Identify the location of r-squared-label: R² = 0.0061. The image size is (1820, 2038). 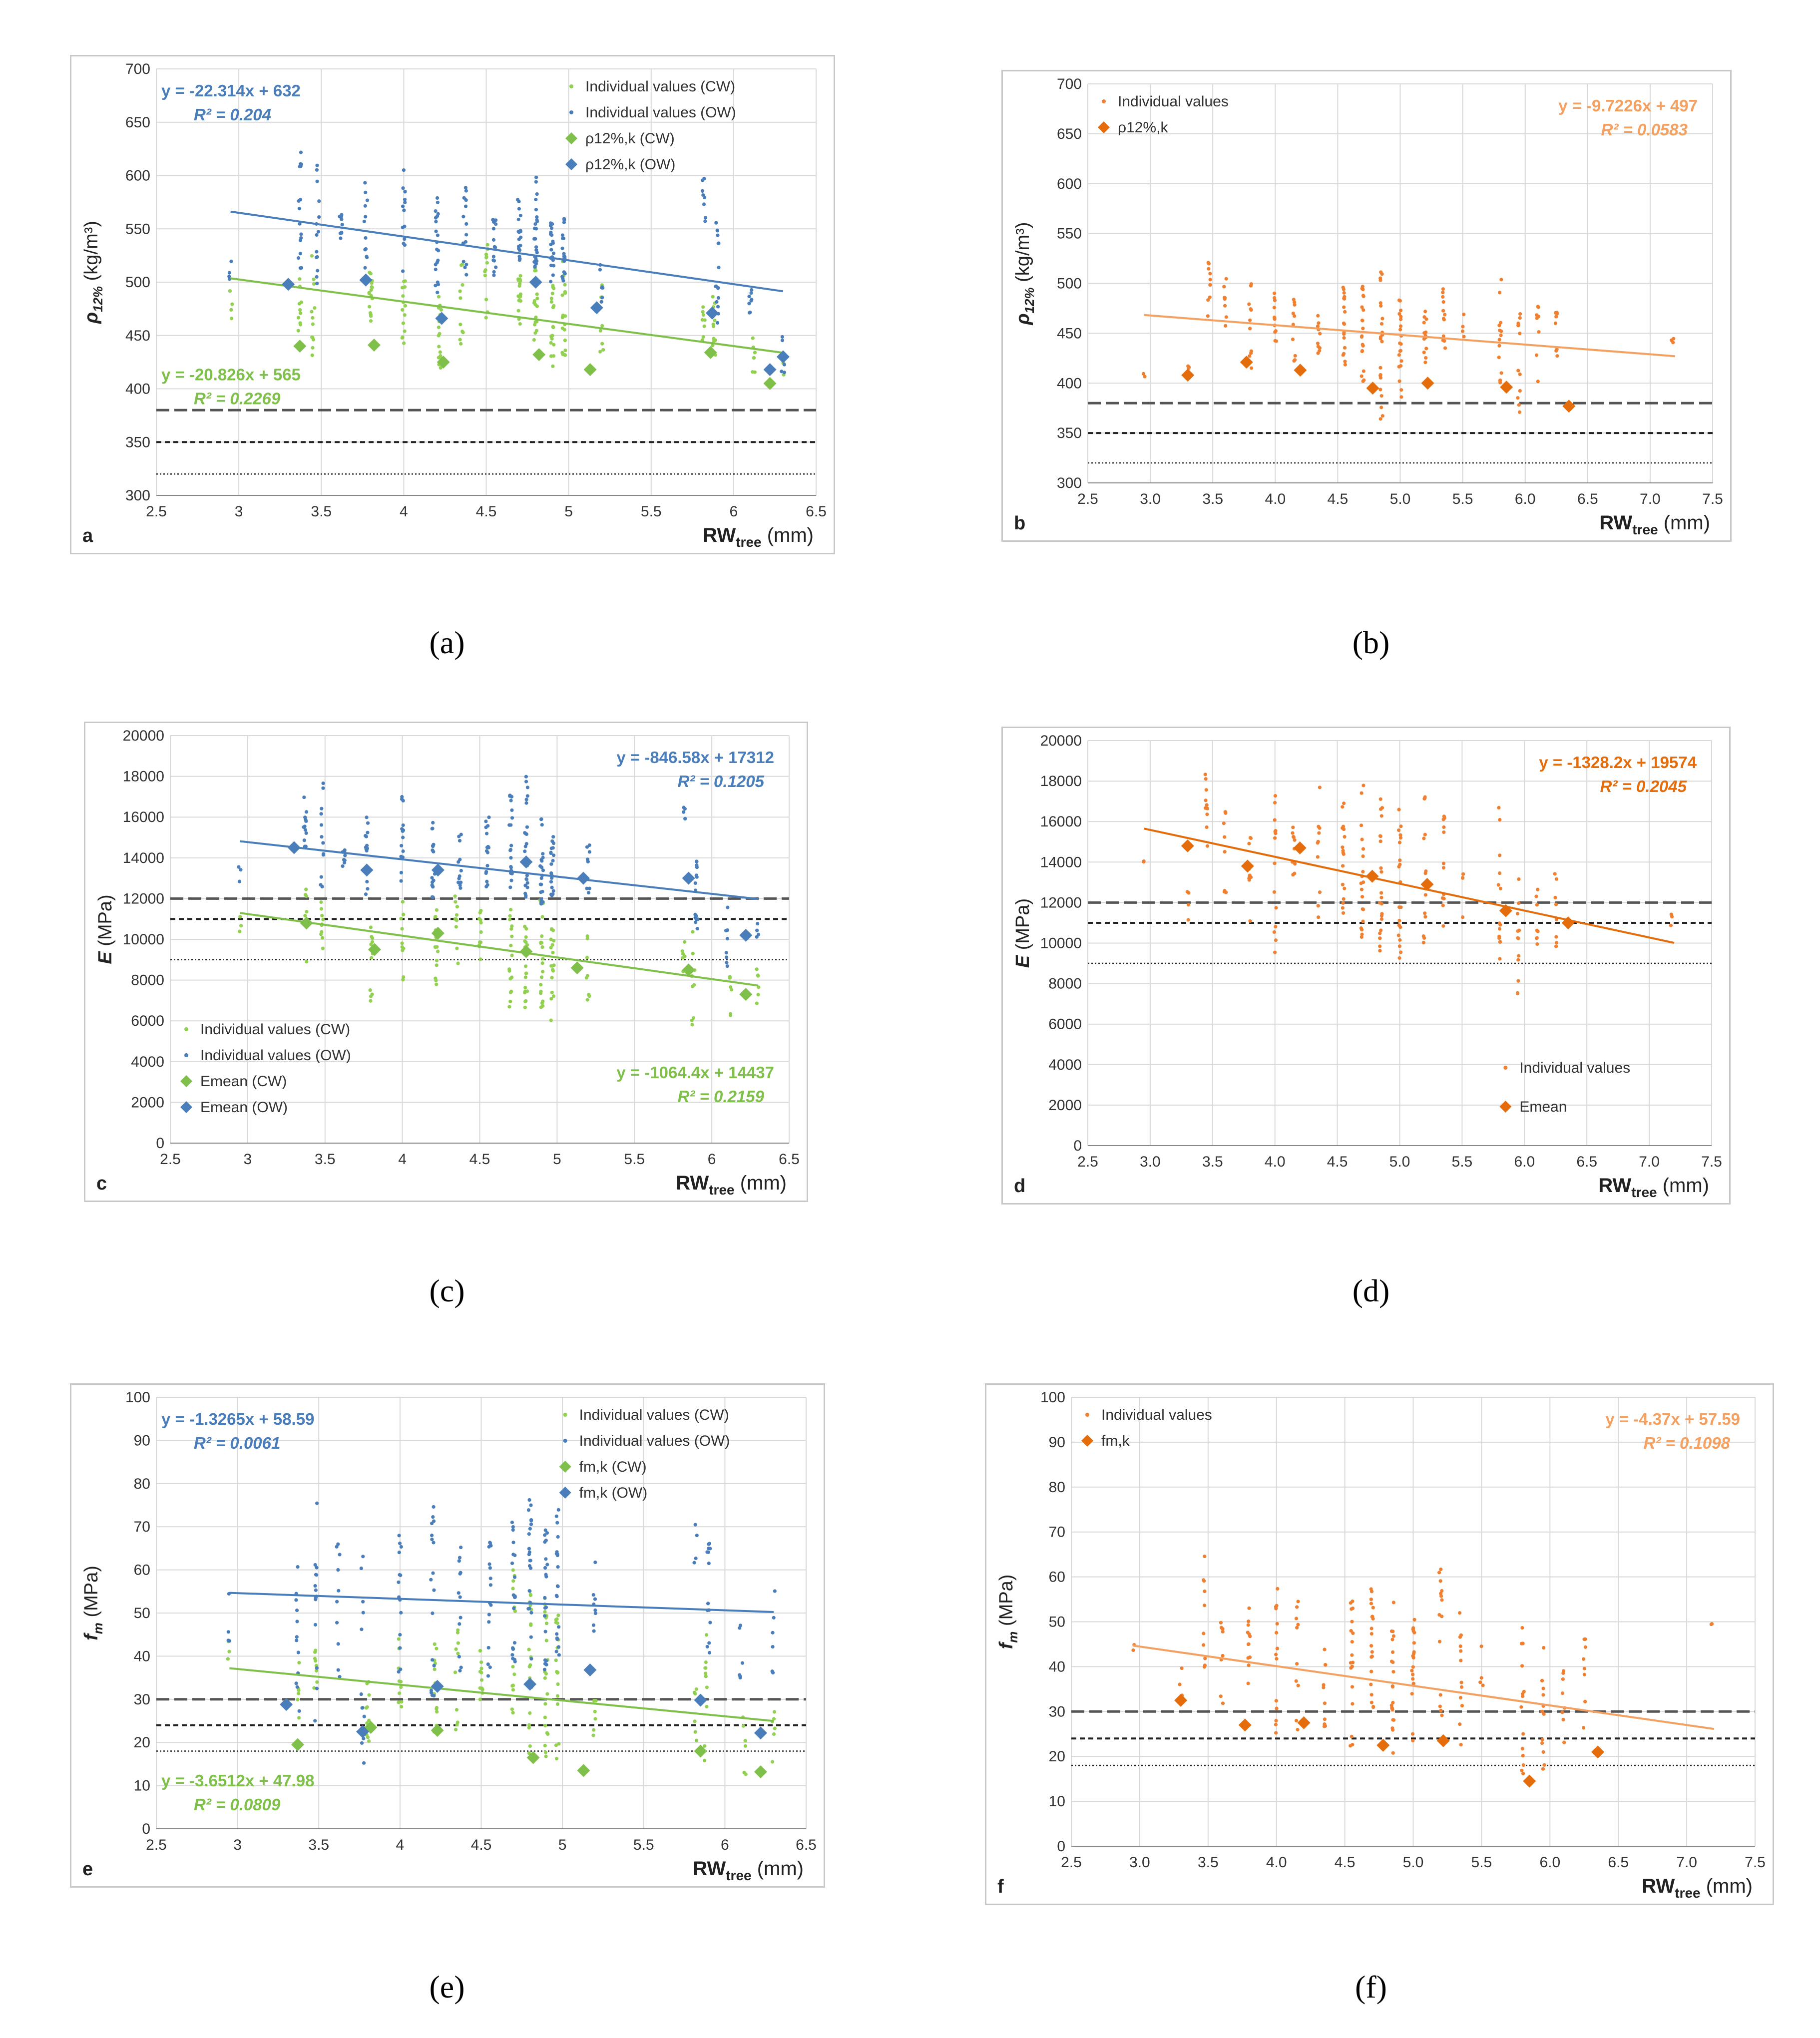
(237, 1443).